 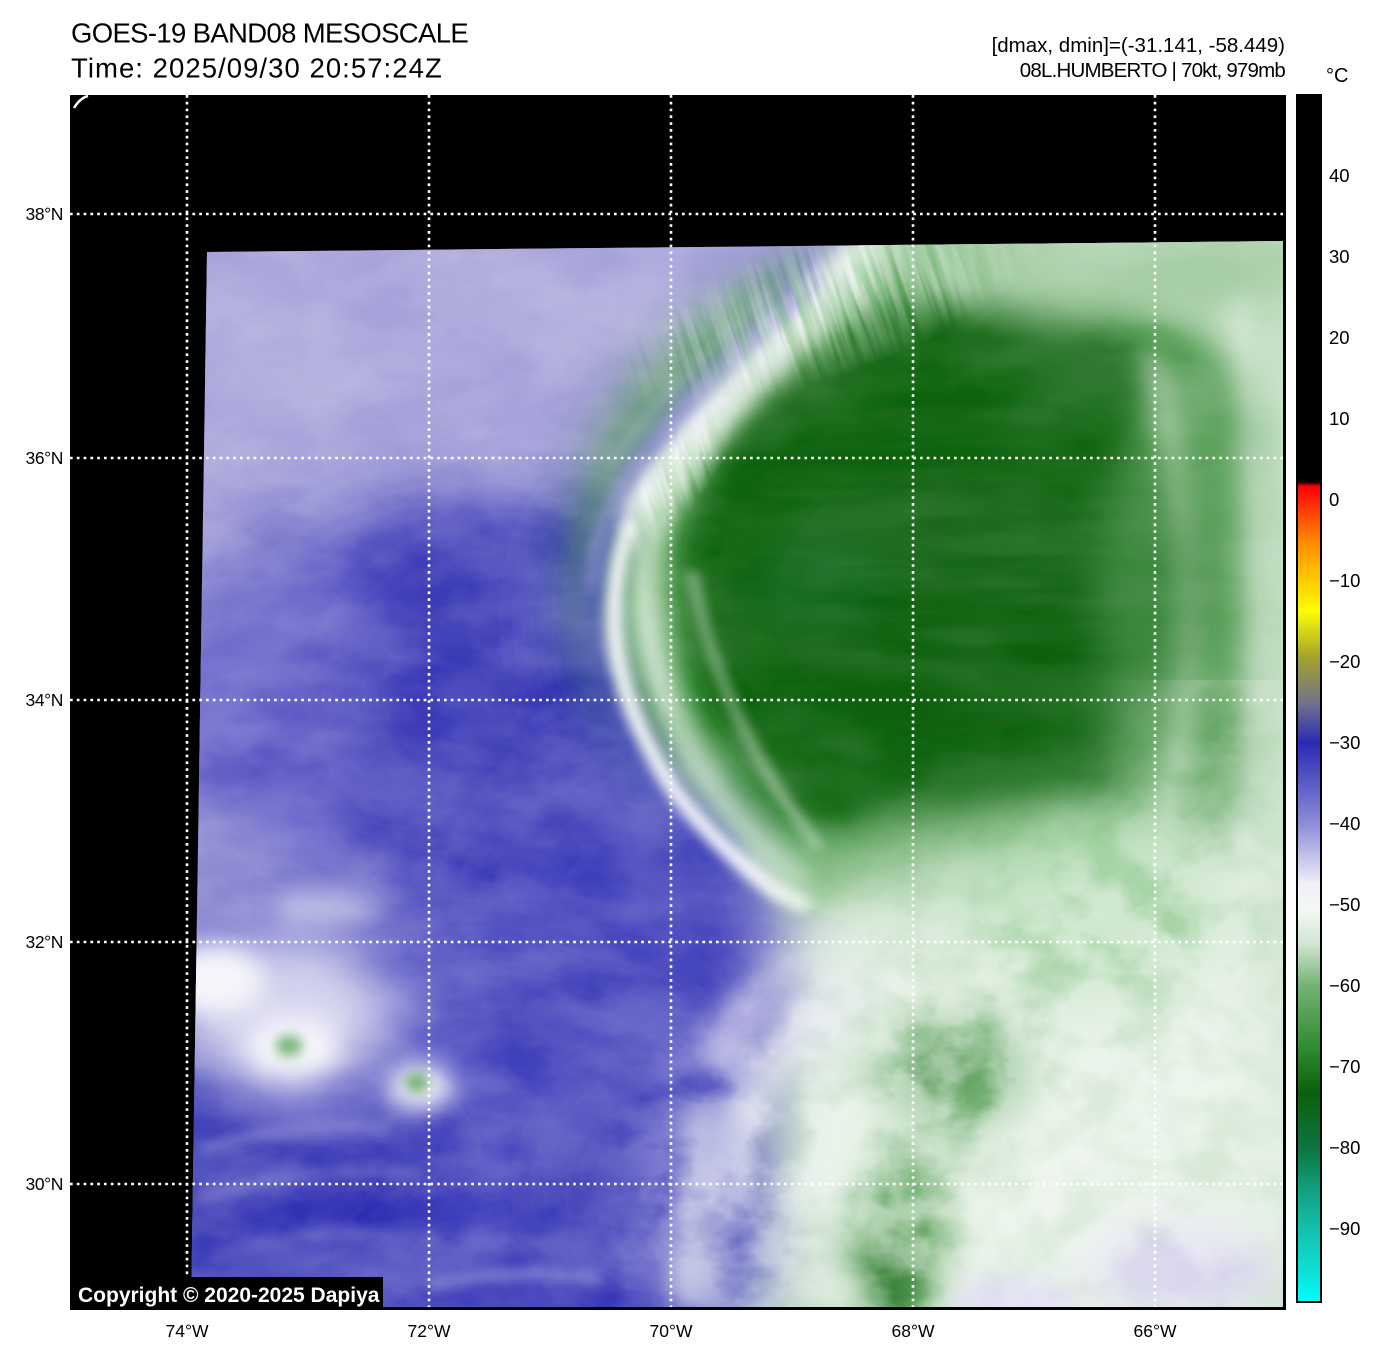 I want to click on svg-text: 70°W, so click(x=671, y=1331).